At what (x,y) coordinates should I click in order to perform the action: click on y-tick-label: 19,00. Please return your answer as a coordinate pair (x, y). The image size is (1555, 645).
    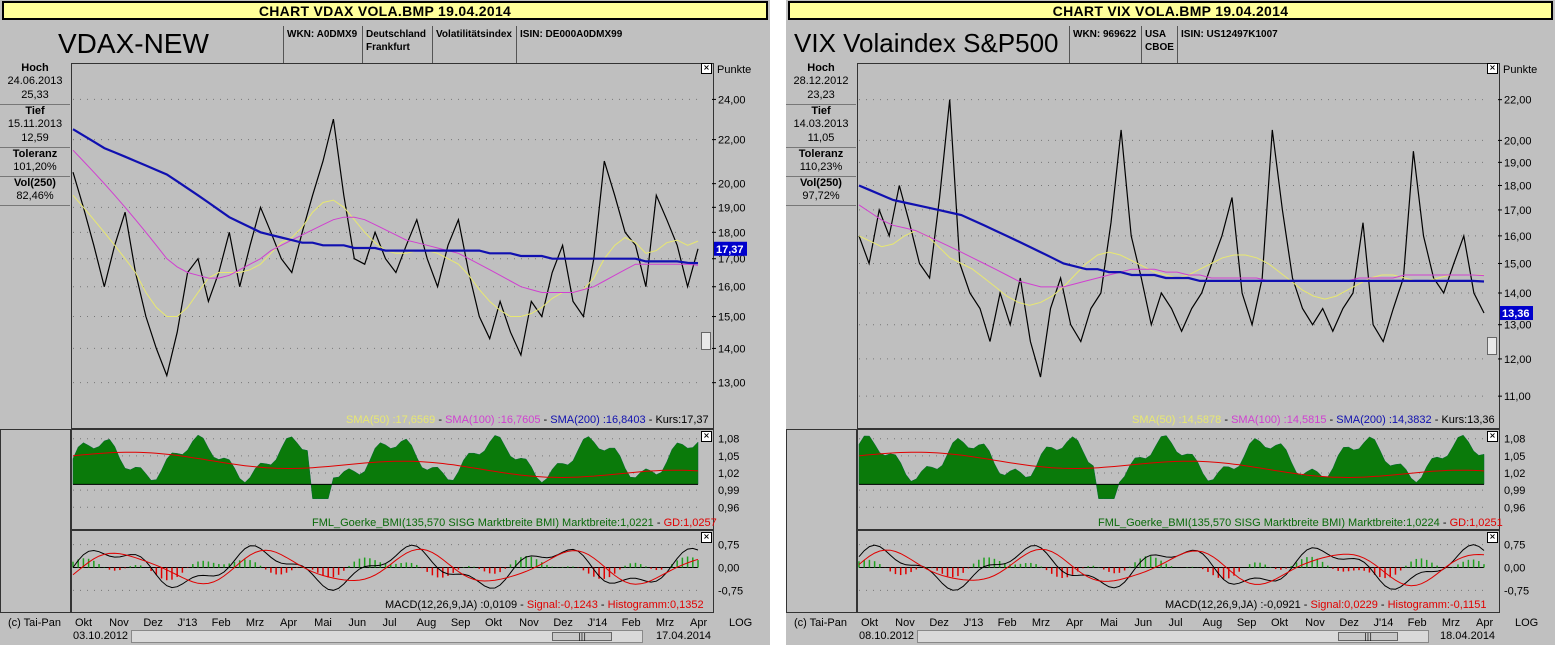
    Looking at the image, I should click on (732, 208).